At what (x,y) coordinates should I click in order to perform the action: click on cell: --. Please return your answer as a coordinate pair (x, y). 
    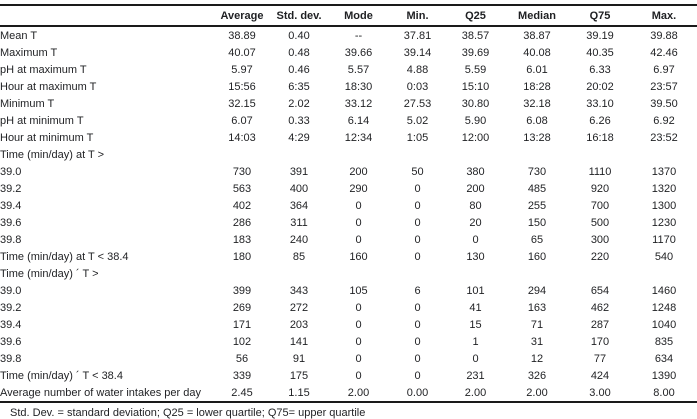
    Looking at the image, I should click on (358, 35).